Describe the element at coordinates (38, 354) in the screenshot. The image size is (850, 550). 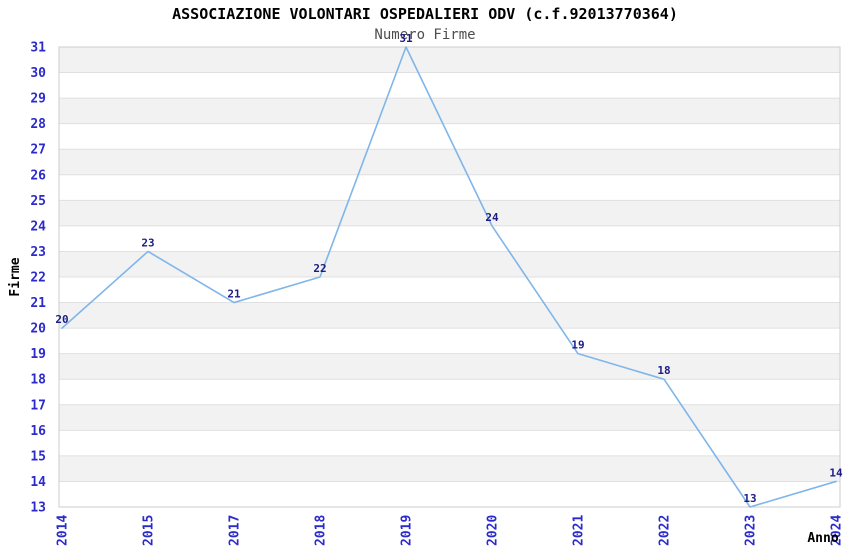
I see `y-tick-label: 19` at that location.